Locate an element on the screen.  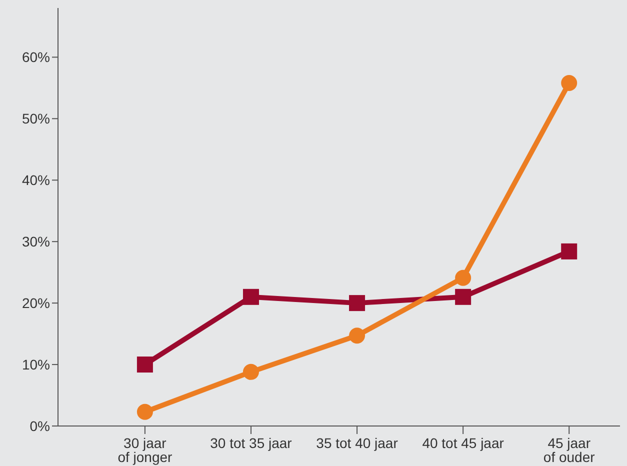
x-tick-label: 30 jaar of jonger is located at coordinates (145, 450).